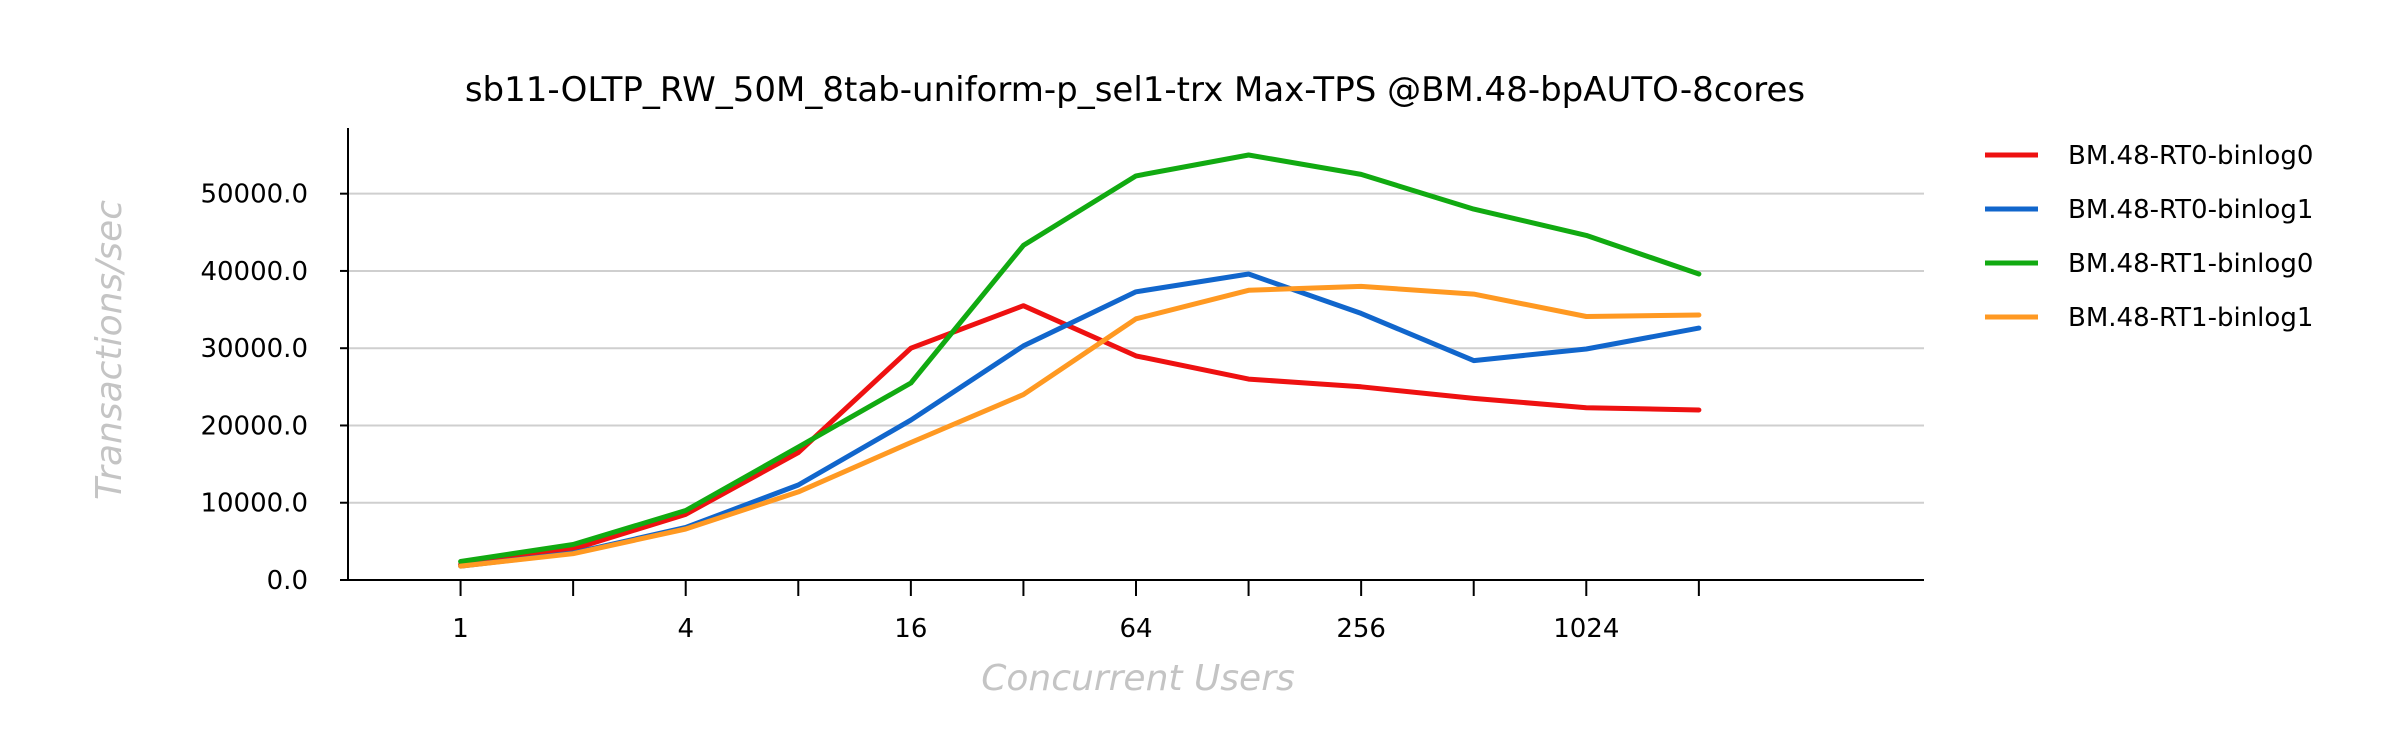 The height and width of the screenshot is (748, 2400). Describe the element at coordinates (254, 504) in the screenshot. I see `y-tick-label: 10000.0` at that location.